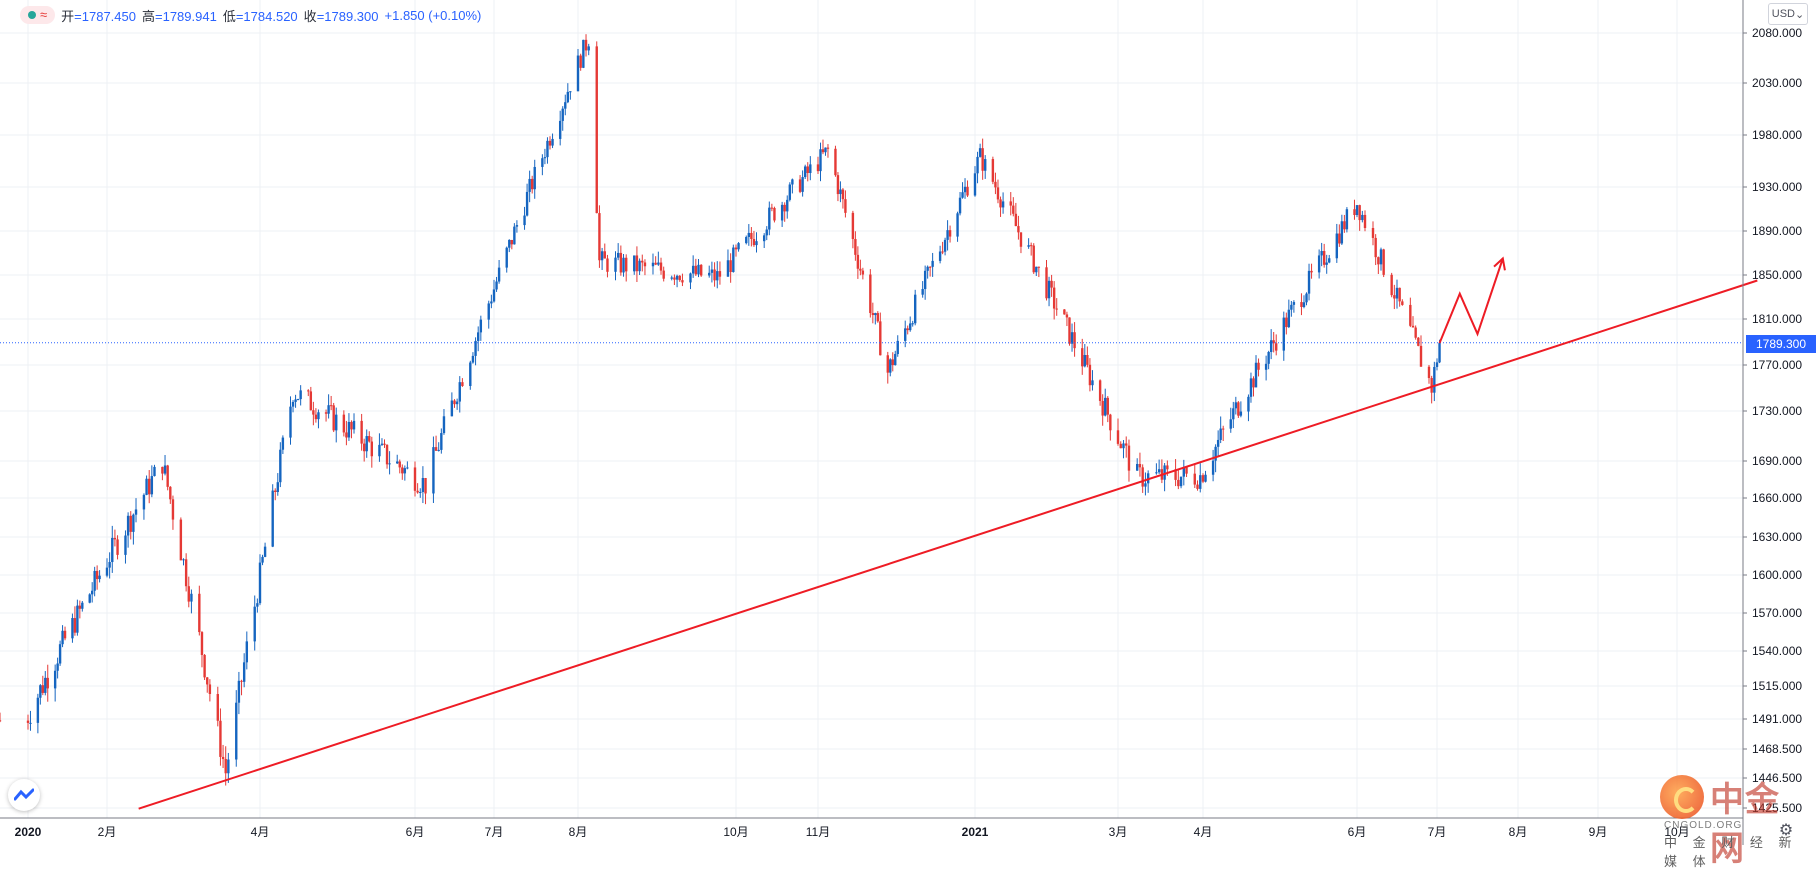 The width and height of the screenshot is (1816, 870). Describe the element at coordinates (1777, 575) in the screenshot. I see `y-tick-label: 1600.000` at that location.